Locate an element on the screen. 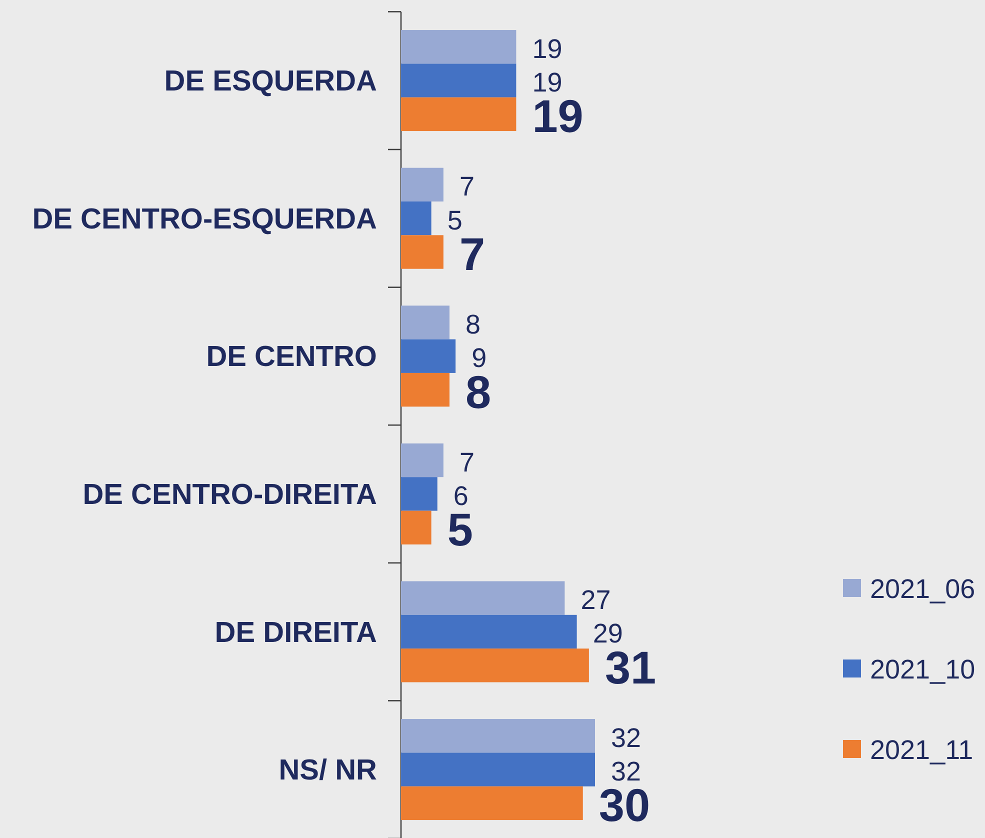  y-tick-label: DE CENTRO-ESQUERDA is located at coordinates (205, 219).